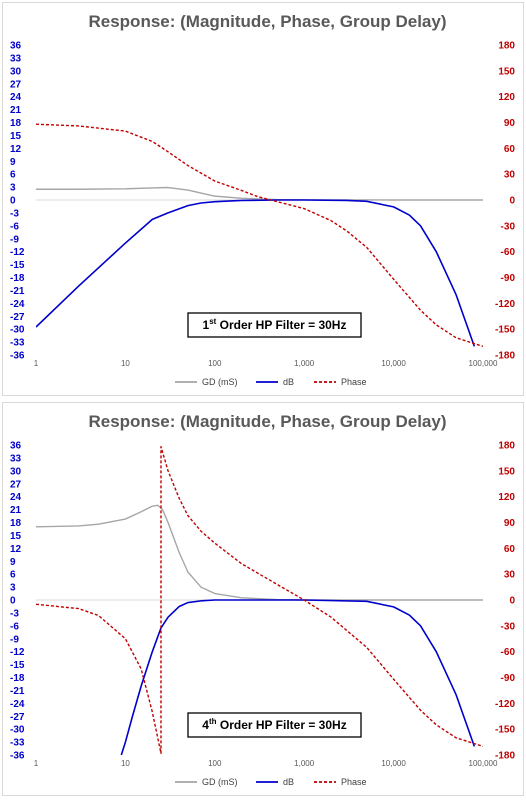 The width and height of the screenshot is (526, 800). Describe the element at coordinates (212, 321) in the screenshot. I see `annotation-order-suffix: st` at that location.